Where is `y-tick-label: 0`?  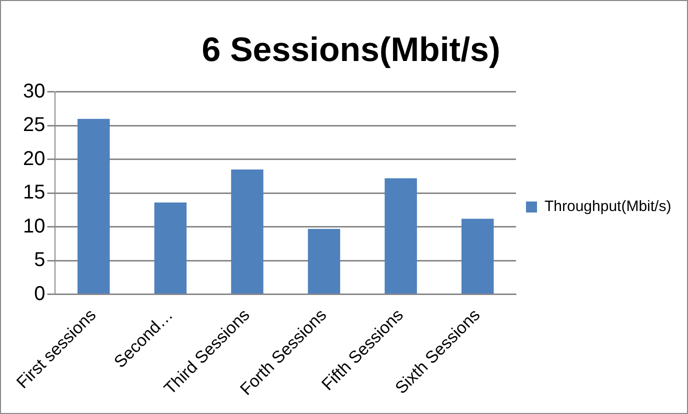 y-tick-label: 0 is located at coordinates (40, 293).